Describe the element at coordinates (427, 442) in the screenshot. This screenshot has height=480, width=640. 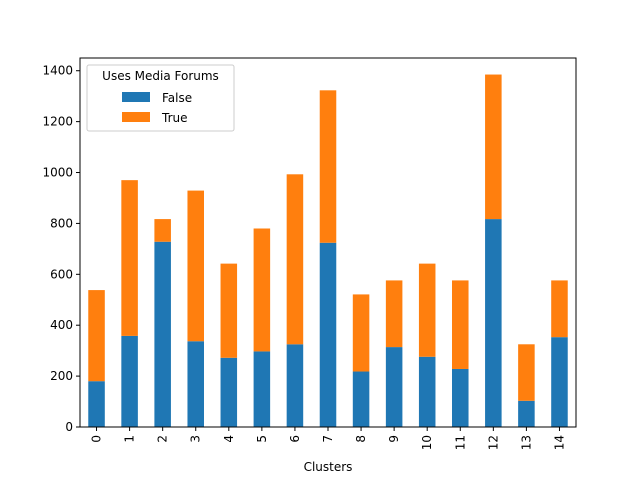
I see `x-tick-label: 10` at that location.